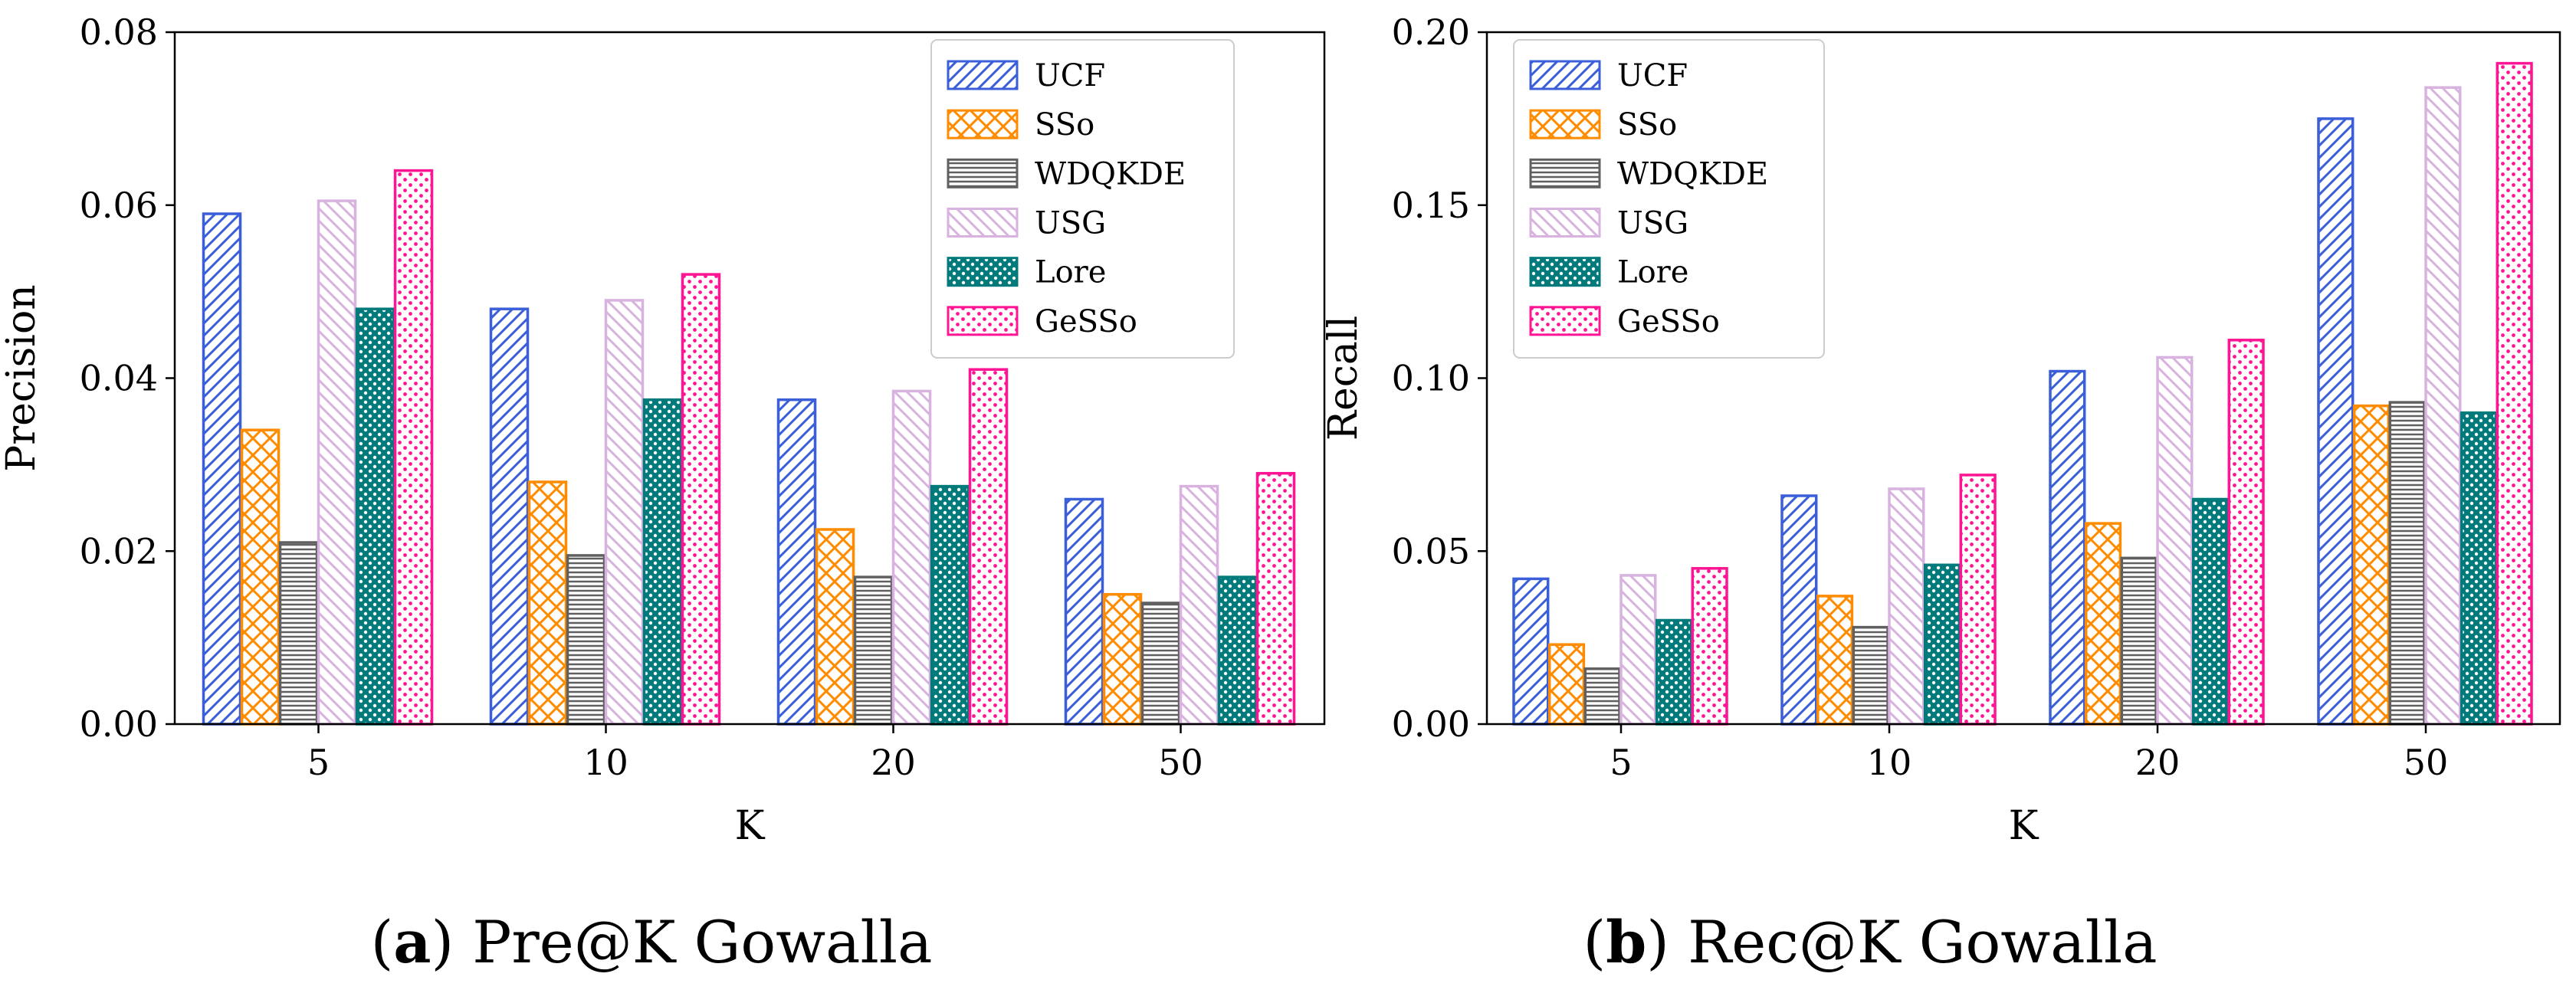 This screenshot has width=2576, height=1003. I want to click on caption-a-letter: a, so click(412, 942).